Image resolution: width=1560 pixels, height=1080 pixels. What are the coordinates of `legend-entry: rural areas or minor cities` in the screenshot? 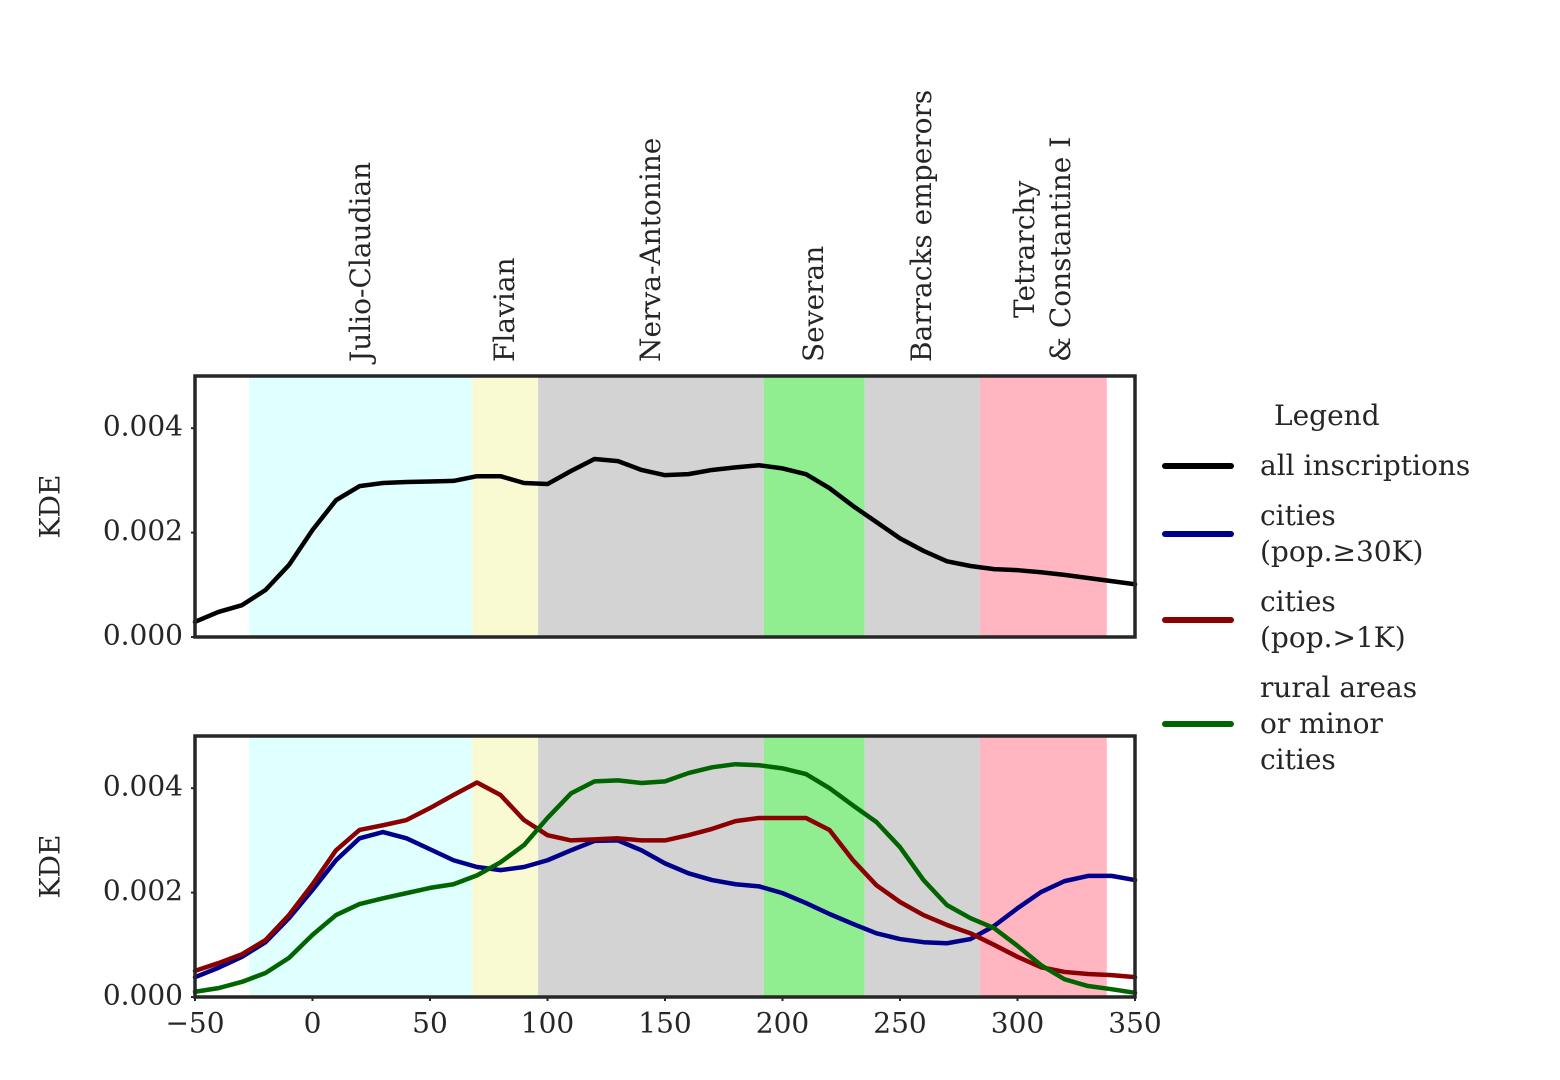 It's located at (1316, 724).